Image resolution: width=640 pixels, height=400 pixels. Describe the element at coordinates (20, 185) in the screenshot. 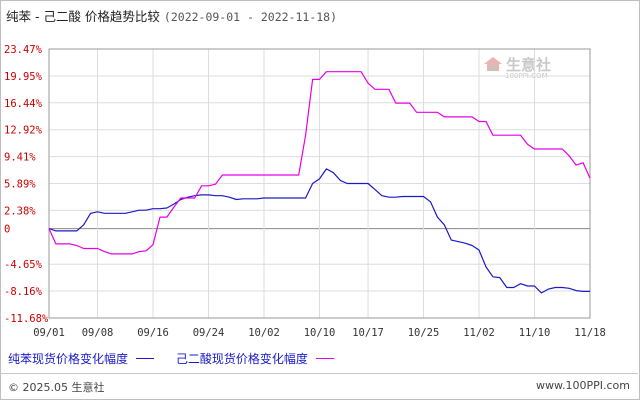

I see `y-tick-label: 5.89%` at that location.